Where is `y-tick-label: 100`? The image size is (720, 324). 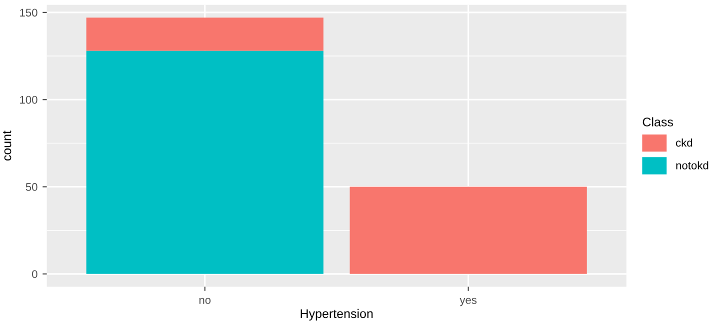
y-tick-label: 100 is located at coordinates (29, 100).